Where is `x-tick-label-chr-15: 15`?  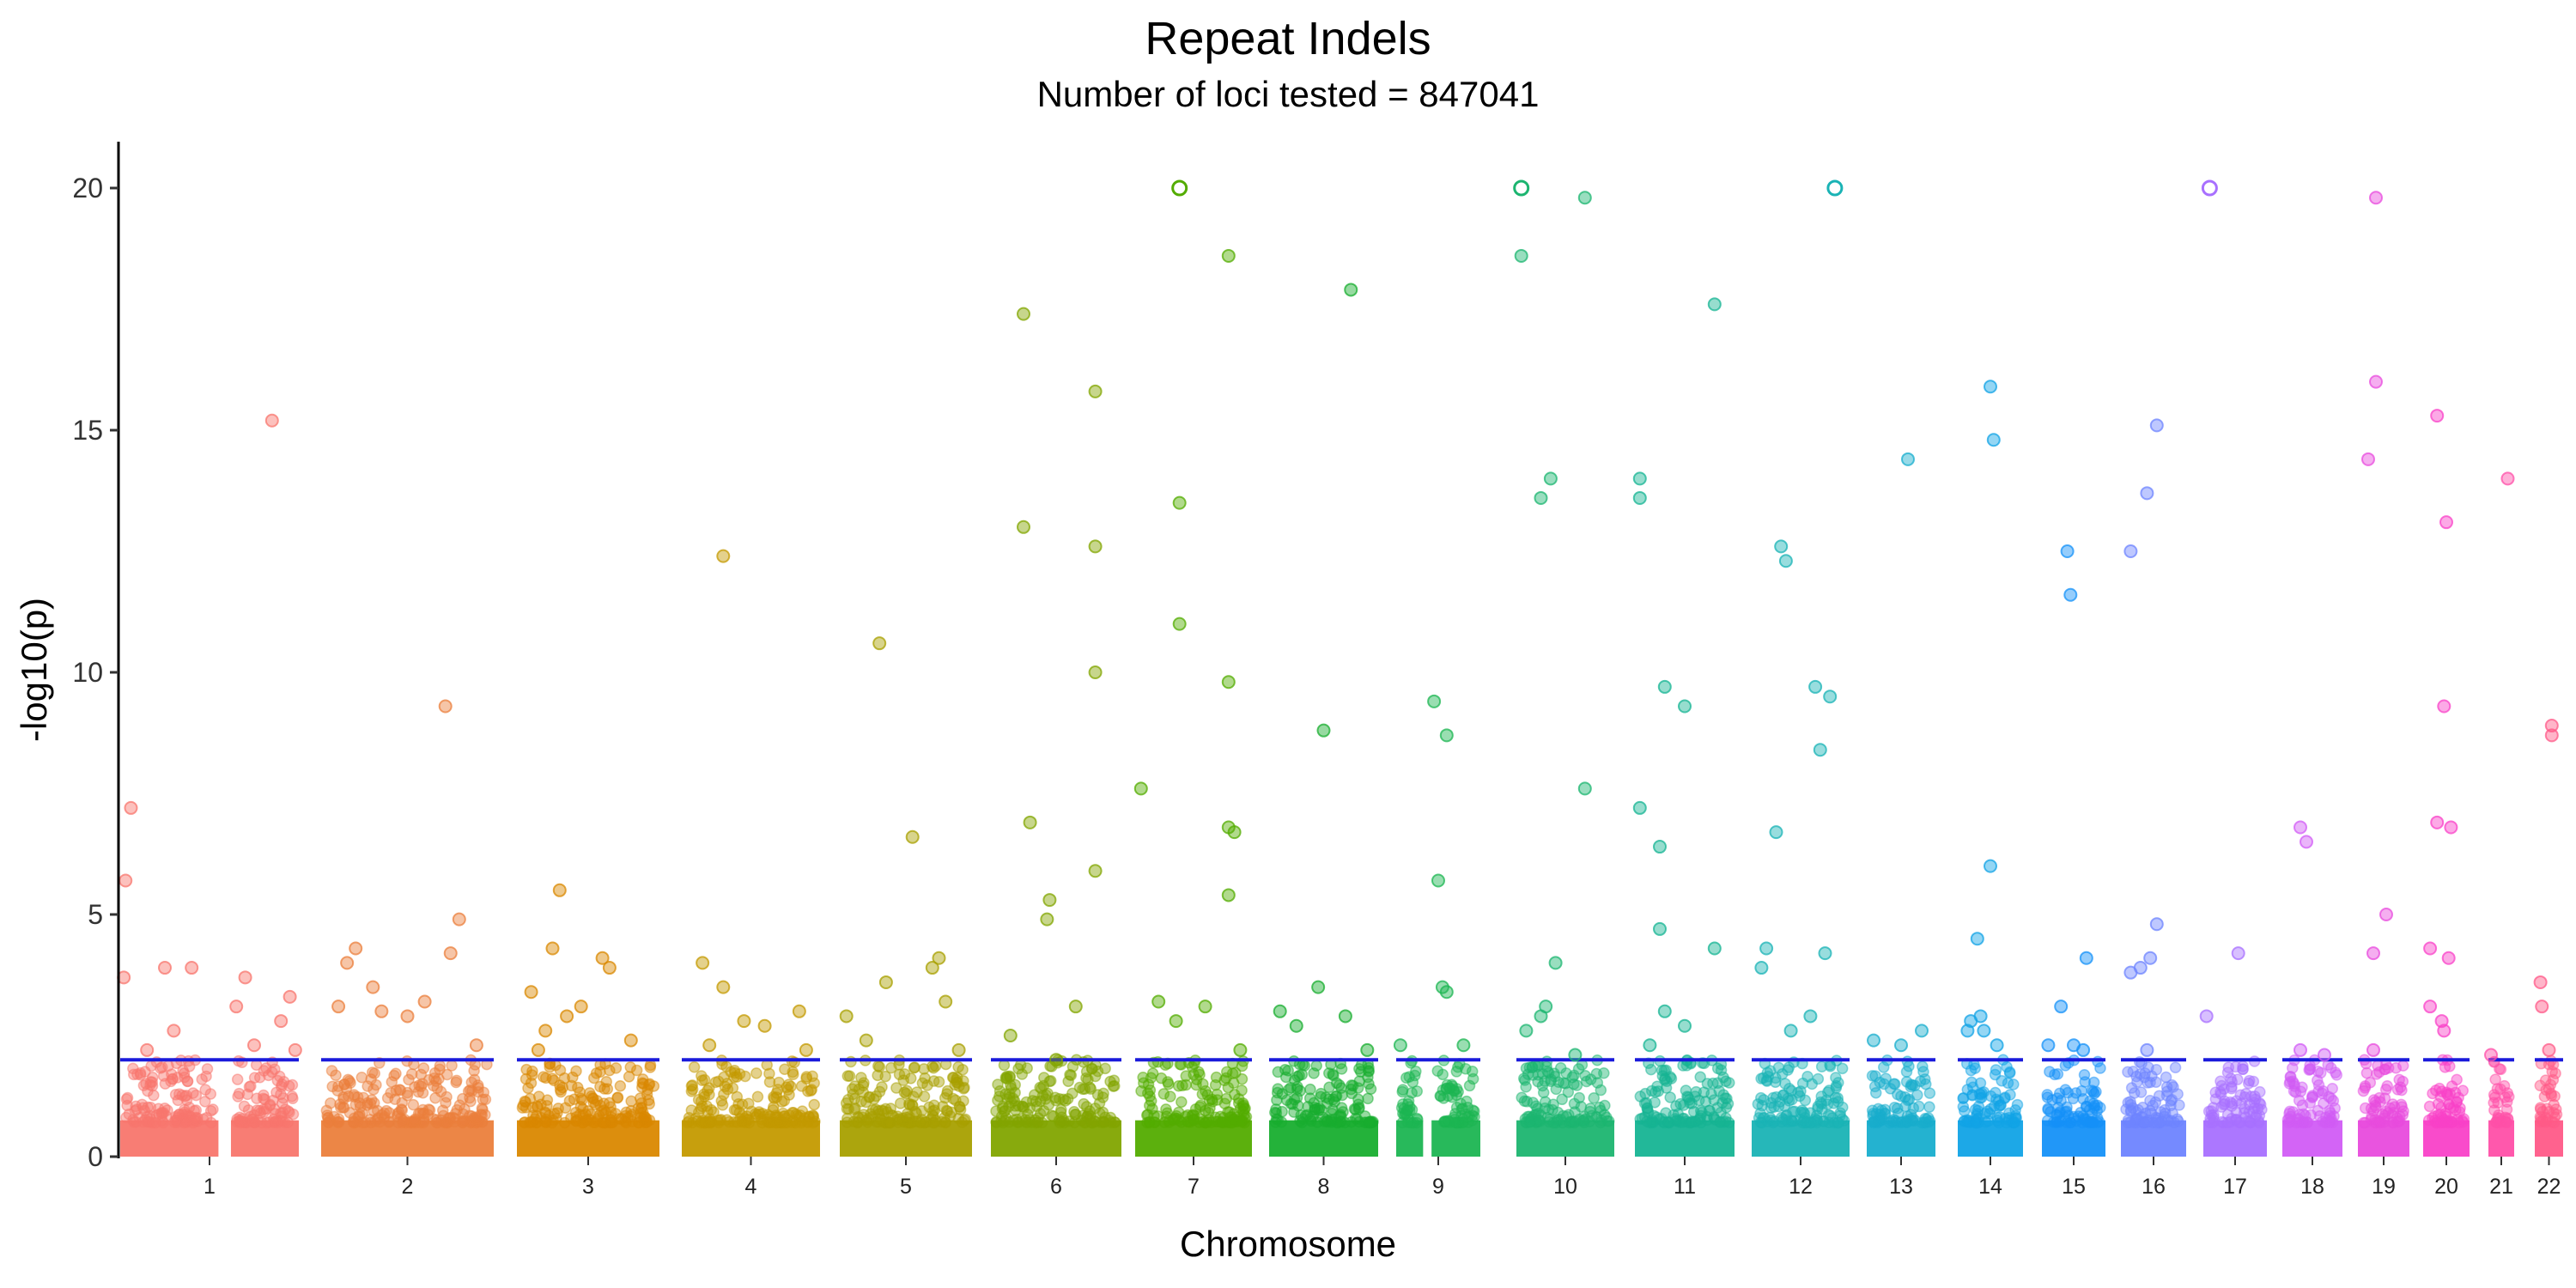 x-tick-label-chr-15: 15 is located at coordinates (2074, 1187).